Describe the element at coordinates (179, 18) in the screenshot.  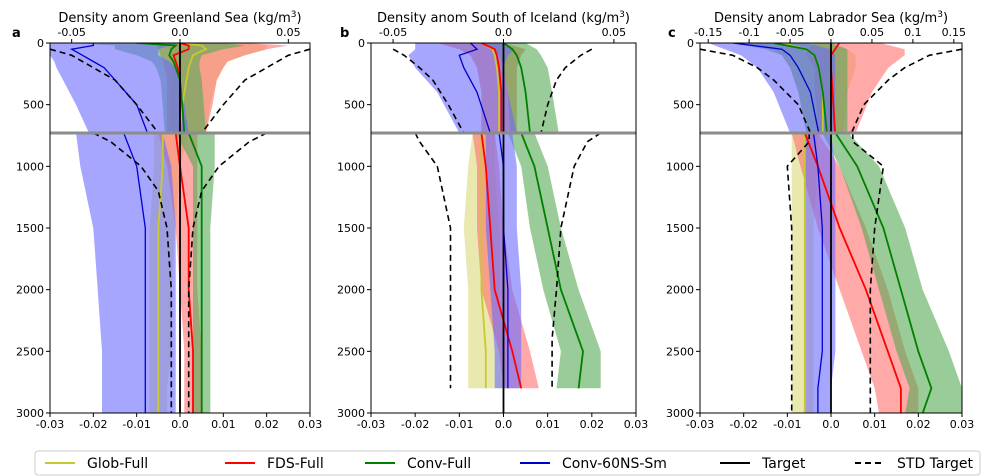
I see `panel-title: Density anom Greenland Sea (kg/m3)` at that location.